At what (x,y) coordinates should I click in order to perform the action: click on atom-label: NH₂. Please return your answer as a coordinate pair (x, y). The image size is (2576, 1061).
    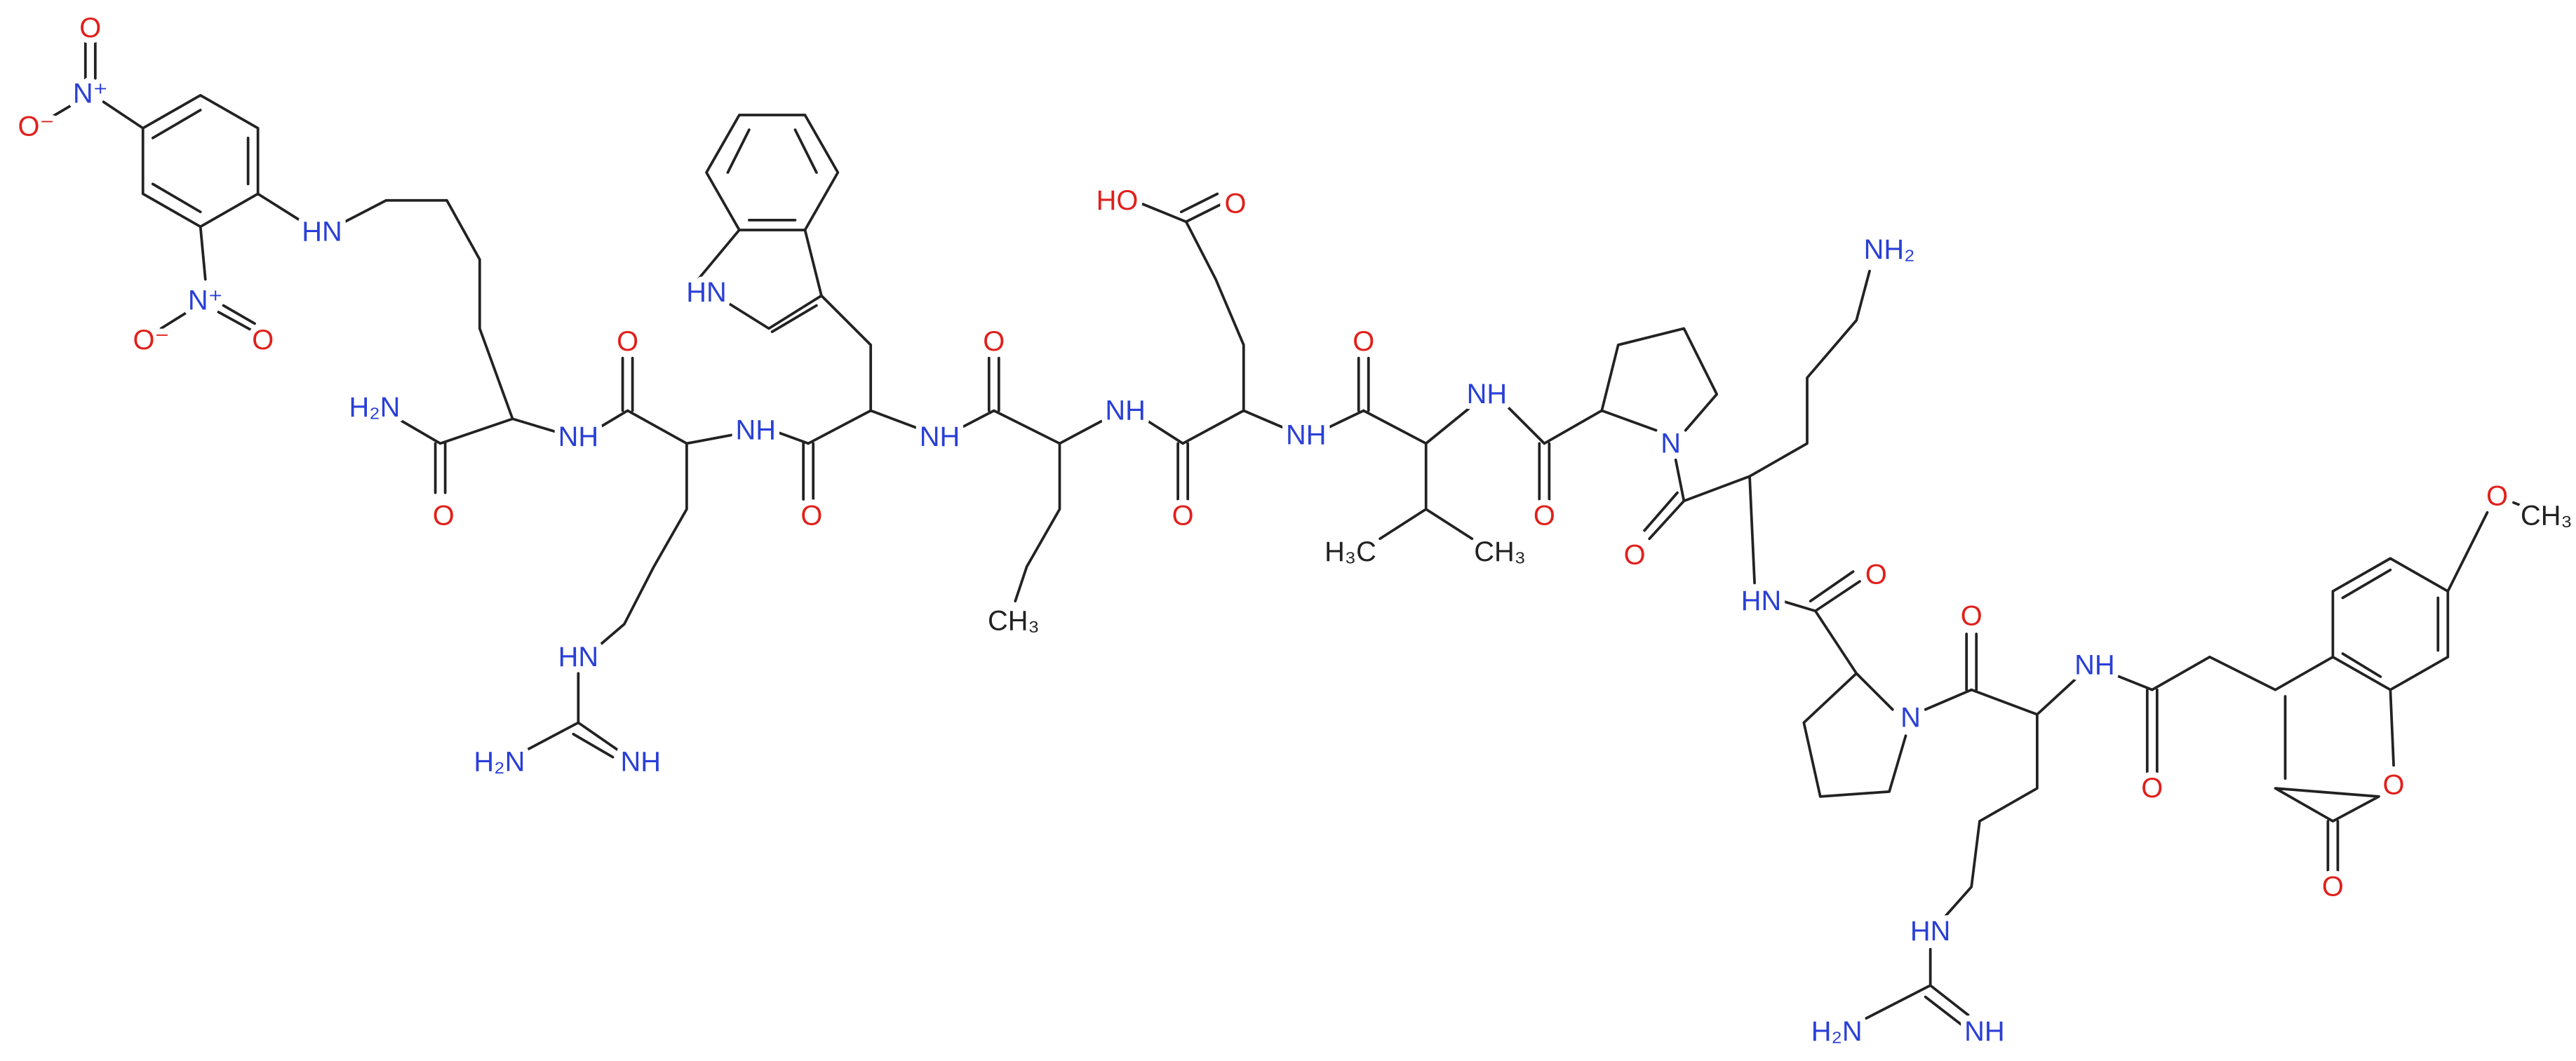
    Looking at the image, I should click on (1889, 249).